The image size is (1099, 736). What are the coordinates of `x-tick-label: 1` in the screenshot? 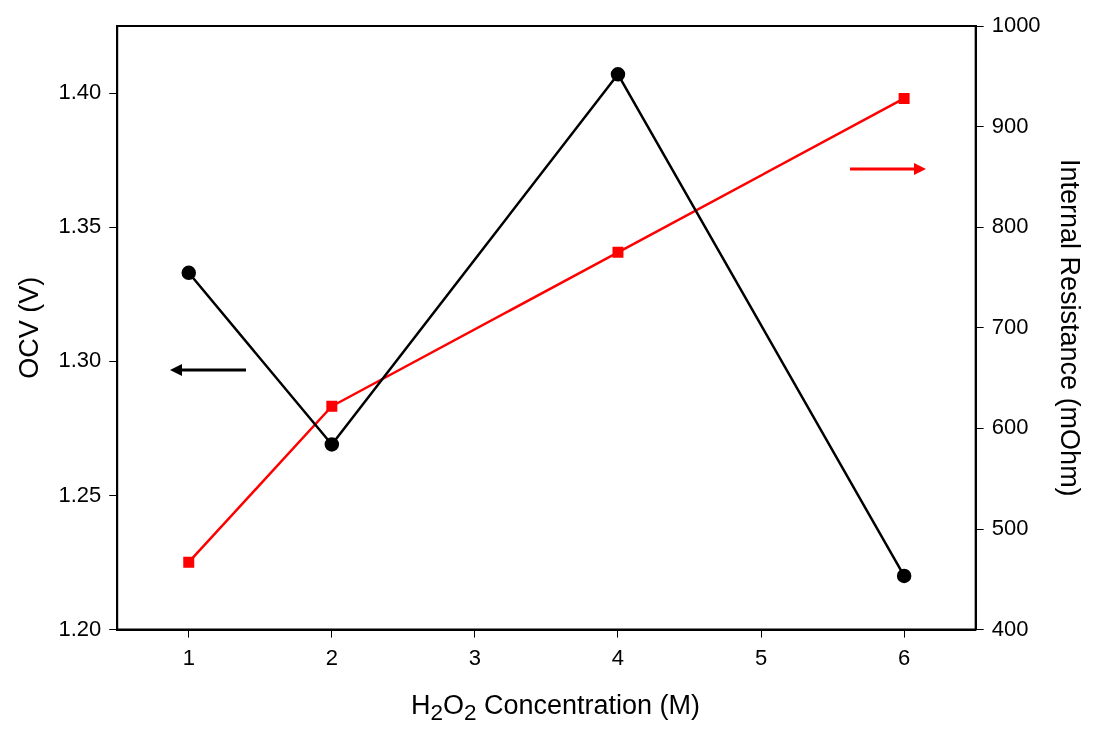 It's located at (188, 657).